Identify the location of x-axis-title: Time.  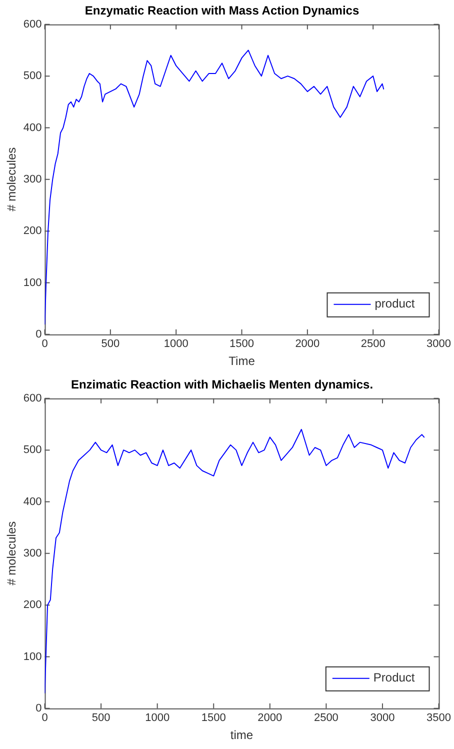
(242, 361).